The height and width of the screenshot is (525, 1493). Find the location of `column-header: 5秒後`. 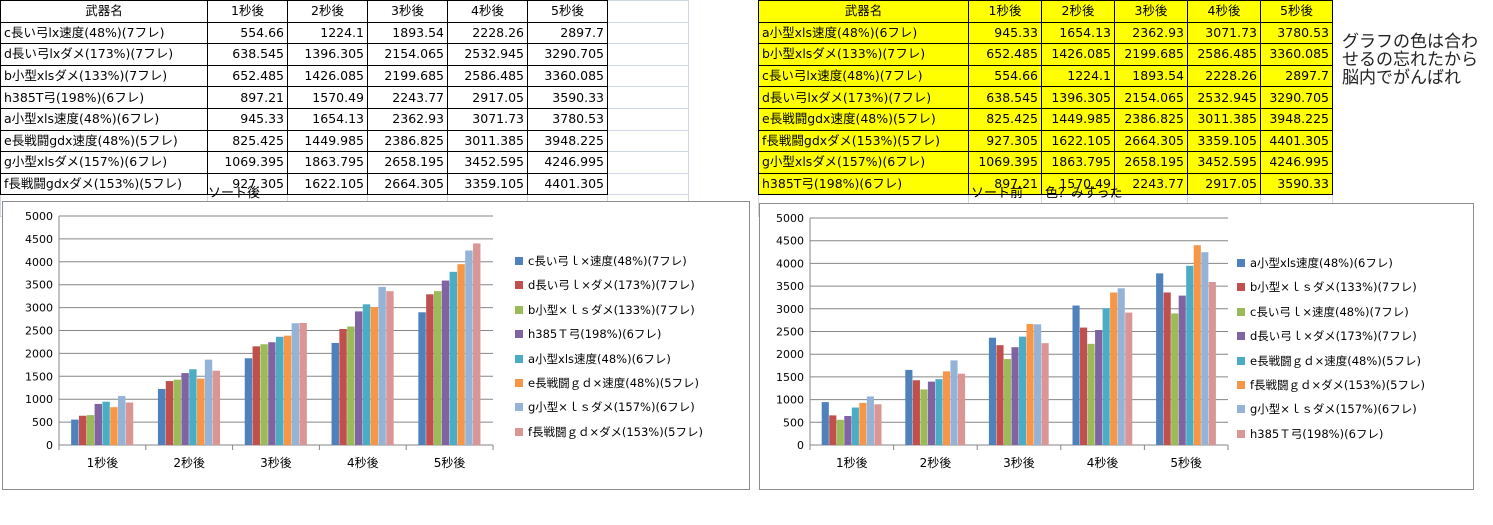

column-header: 5秒後 is located at coordinates (567, 11).